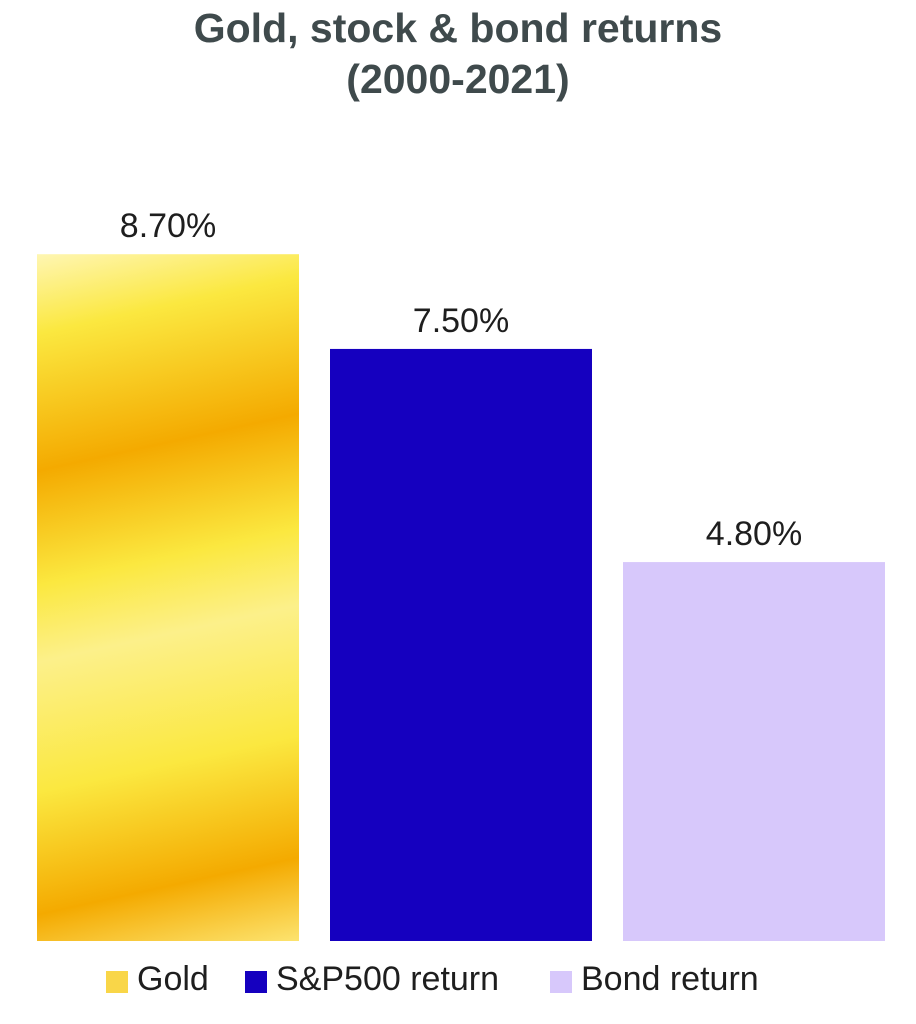 This screenshot has height=1024, width=916. What do you see at coordinates (458, 28) in the screenshot?
I see `chart-title: Gold, stock & bond returns` at bounding box center [458, 28].